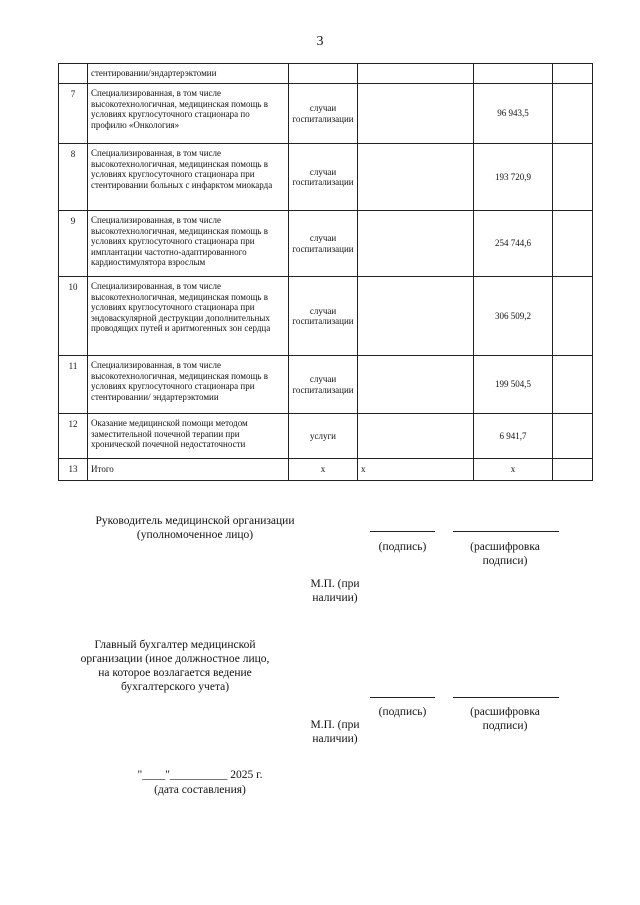 Image resolution: width=640 pixels, height=905 pixels. What do you see at coordinates (73, 469) in the screenshot?
I see `row-number: 13` at bounding box center [73, 469].